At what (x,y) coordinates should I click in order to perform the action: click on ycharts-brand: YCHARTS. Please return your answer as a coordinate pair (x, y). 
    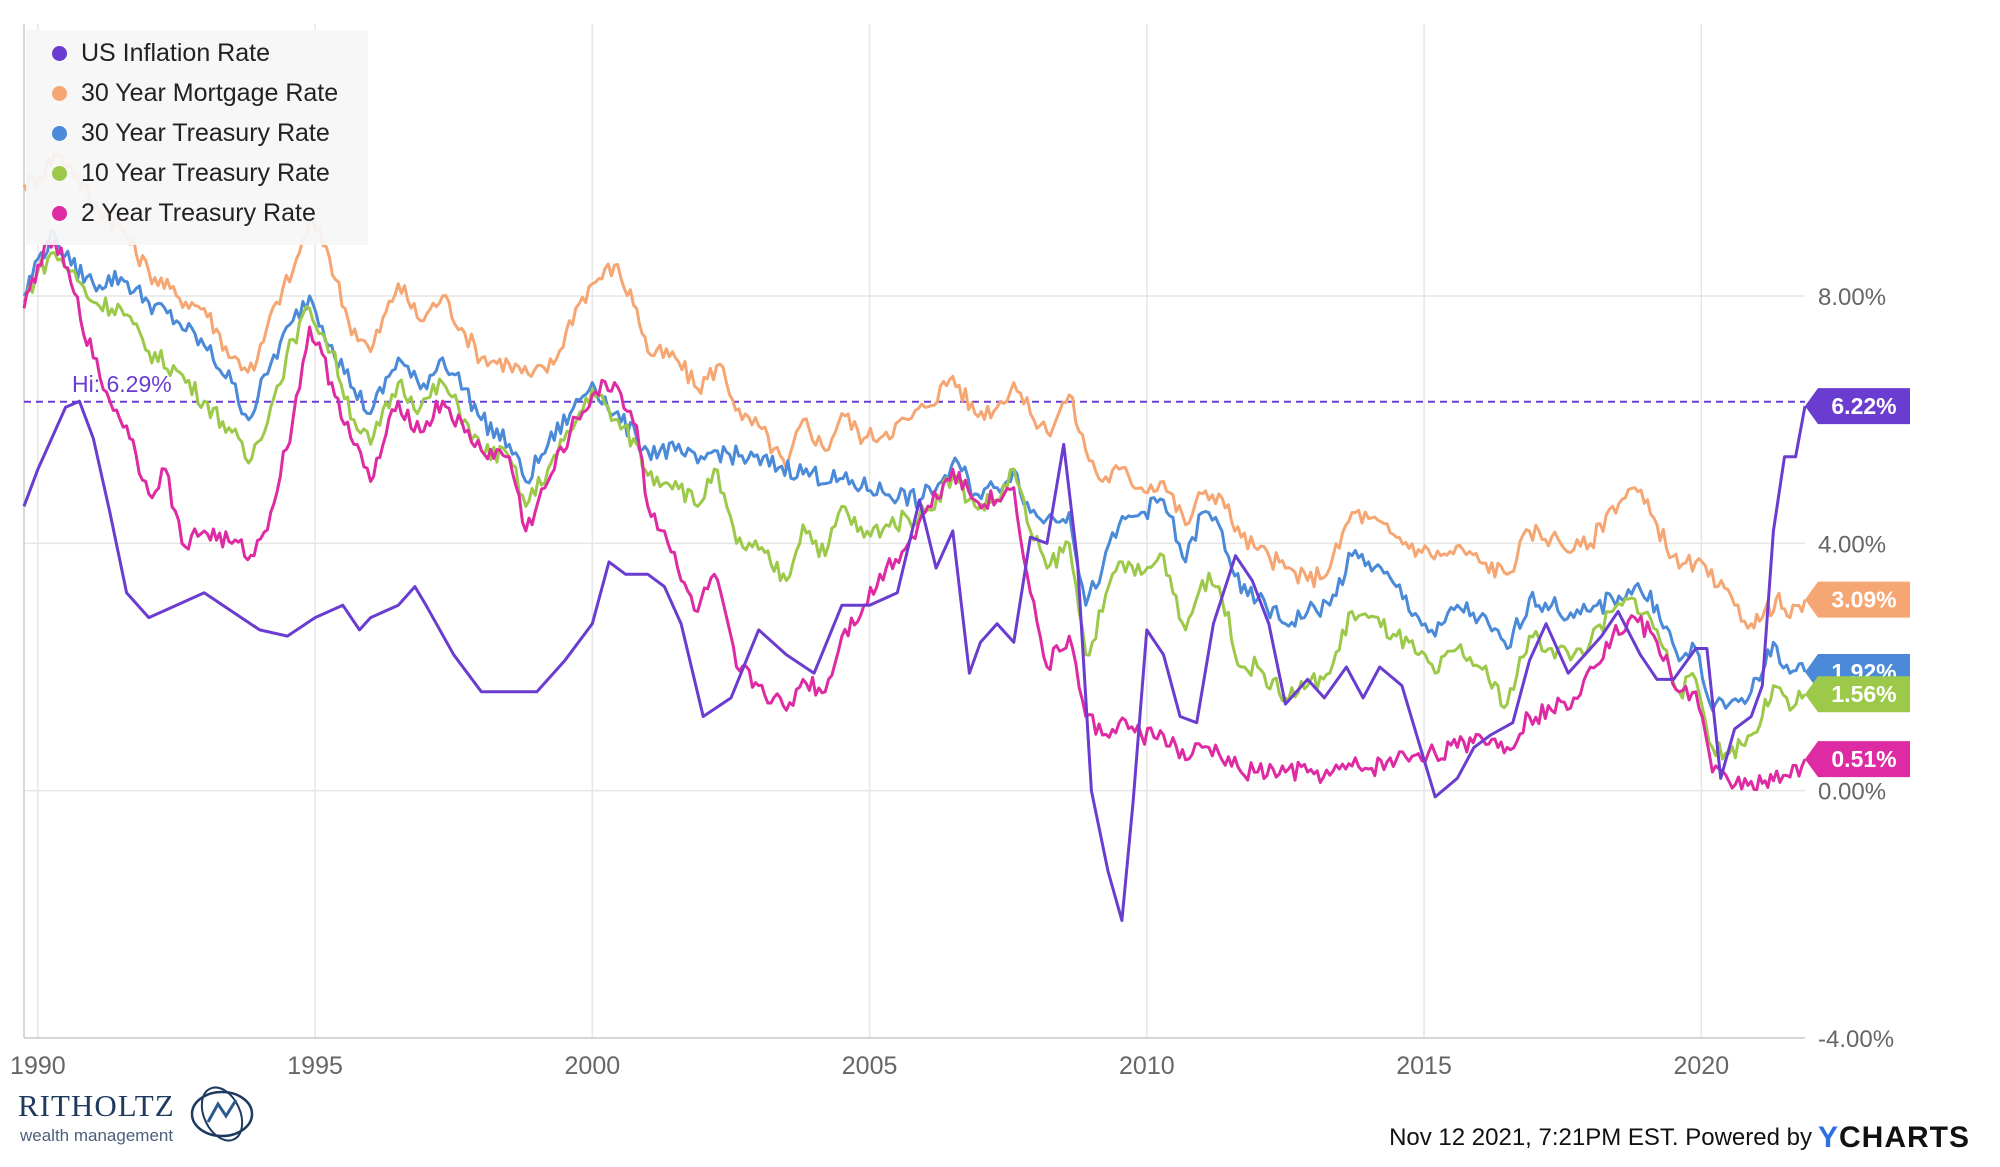
    Looking at the image, I should click on (1894, 1138).